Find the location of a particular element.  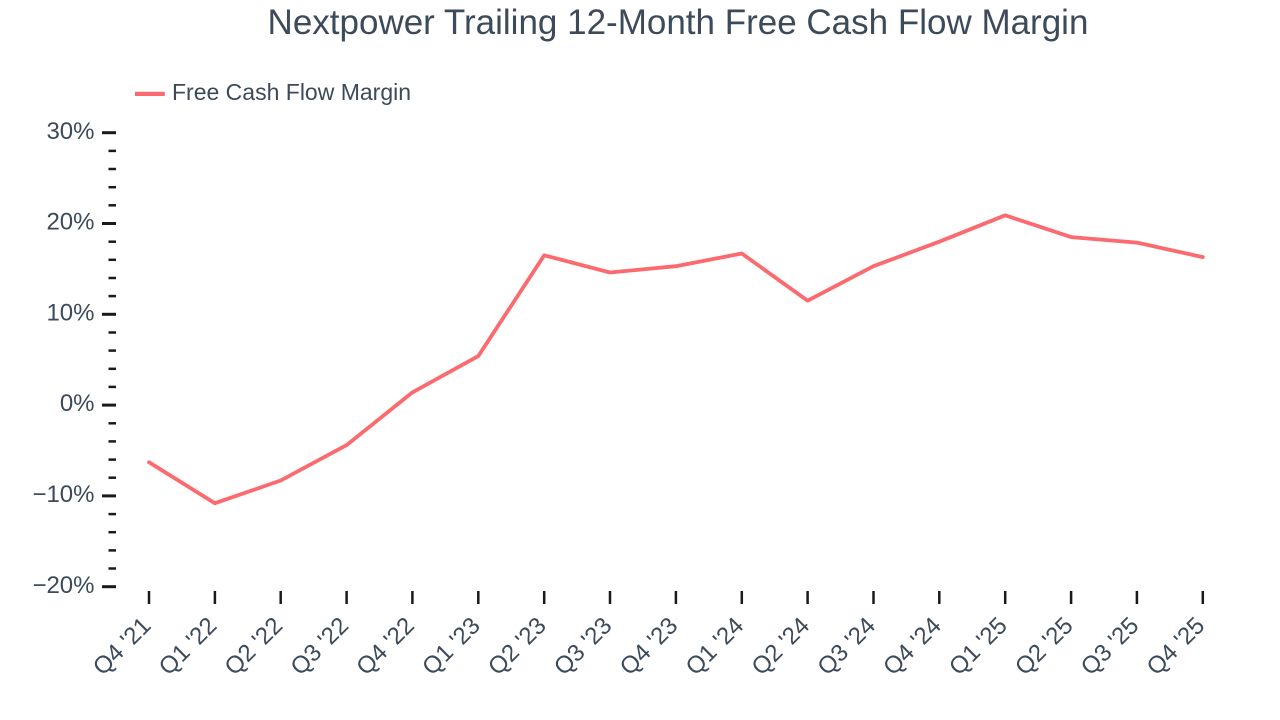

svg-text: −10% is located at coordinates (63, 494).